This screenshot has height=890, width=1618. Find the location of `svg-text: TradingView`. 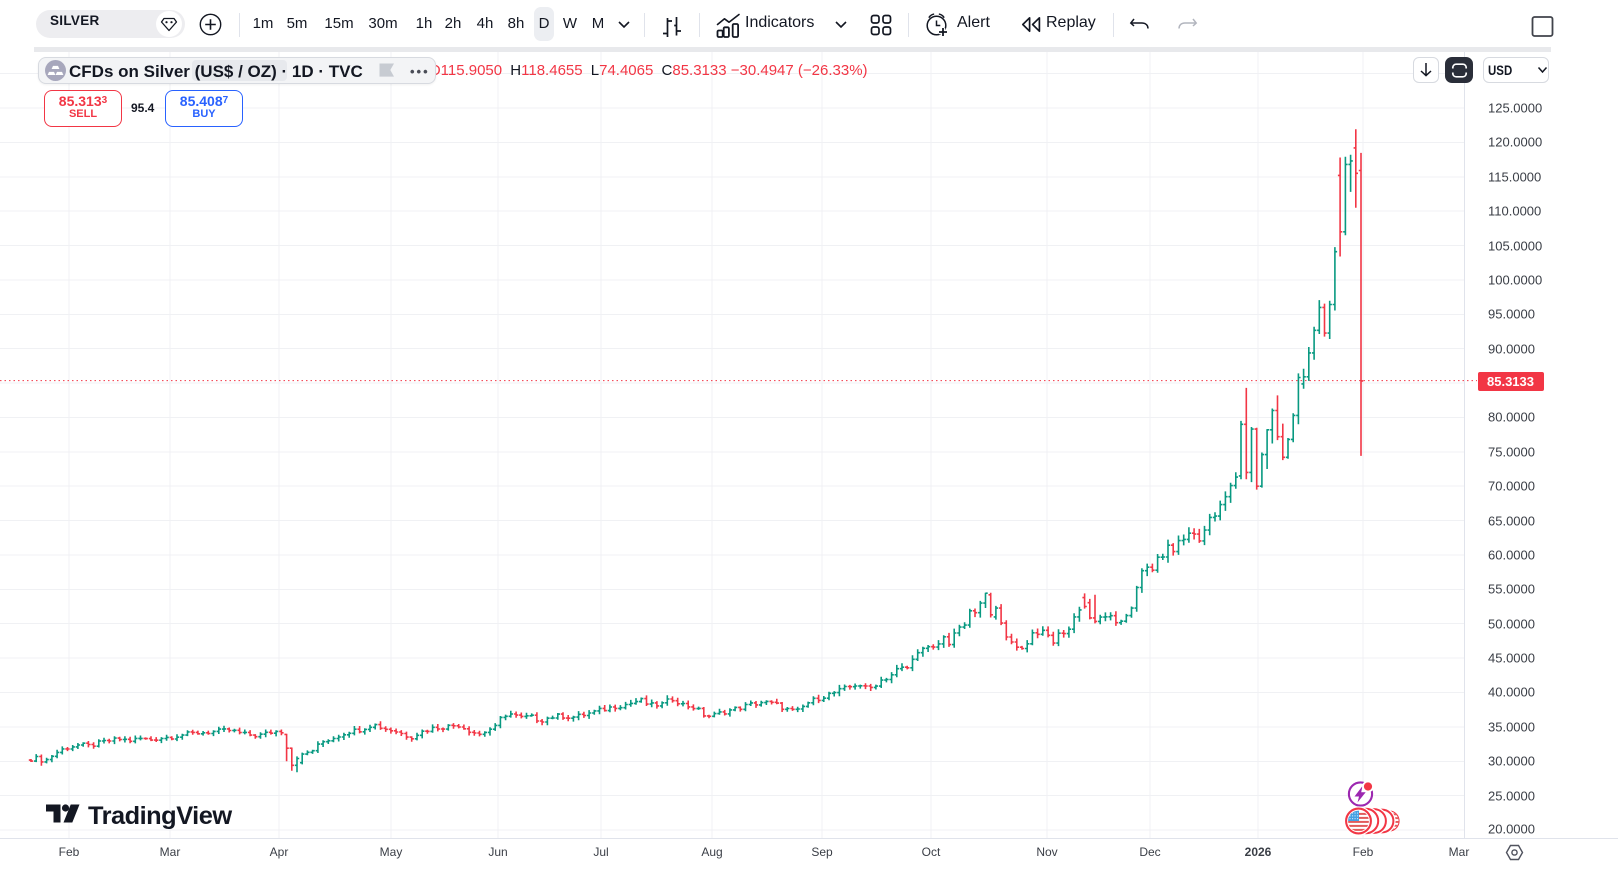

svg-text: TradingView is located at coordinates (160, 815).